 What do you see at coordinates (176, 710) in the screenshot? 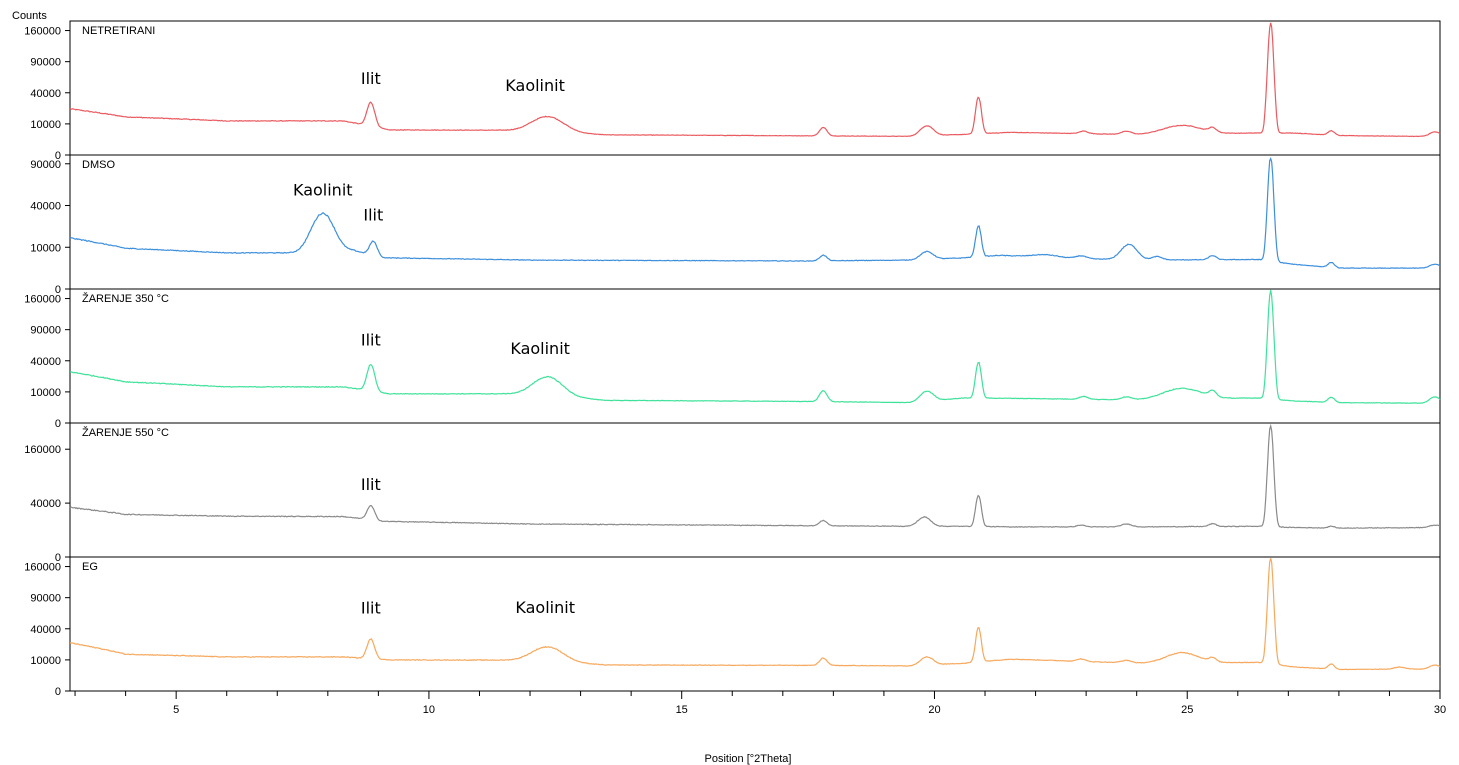
I see `x-tick-label: 5` at bounding box center [176, 710].